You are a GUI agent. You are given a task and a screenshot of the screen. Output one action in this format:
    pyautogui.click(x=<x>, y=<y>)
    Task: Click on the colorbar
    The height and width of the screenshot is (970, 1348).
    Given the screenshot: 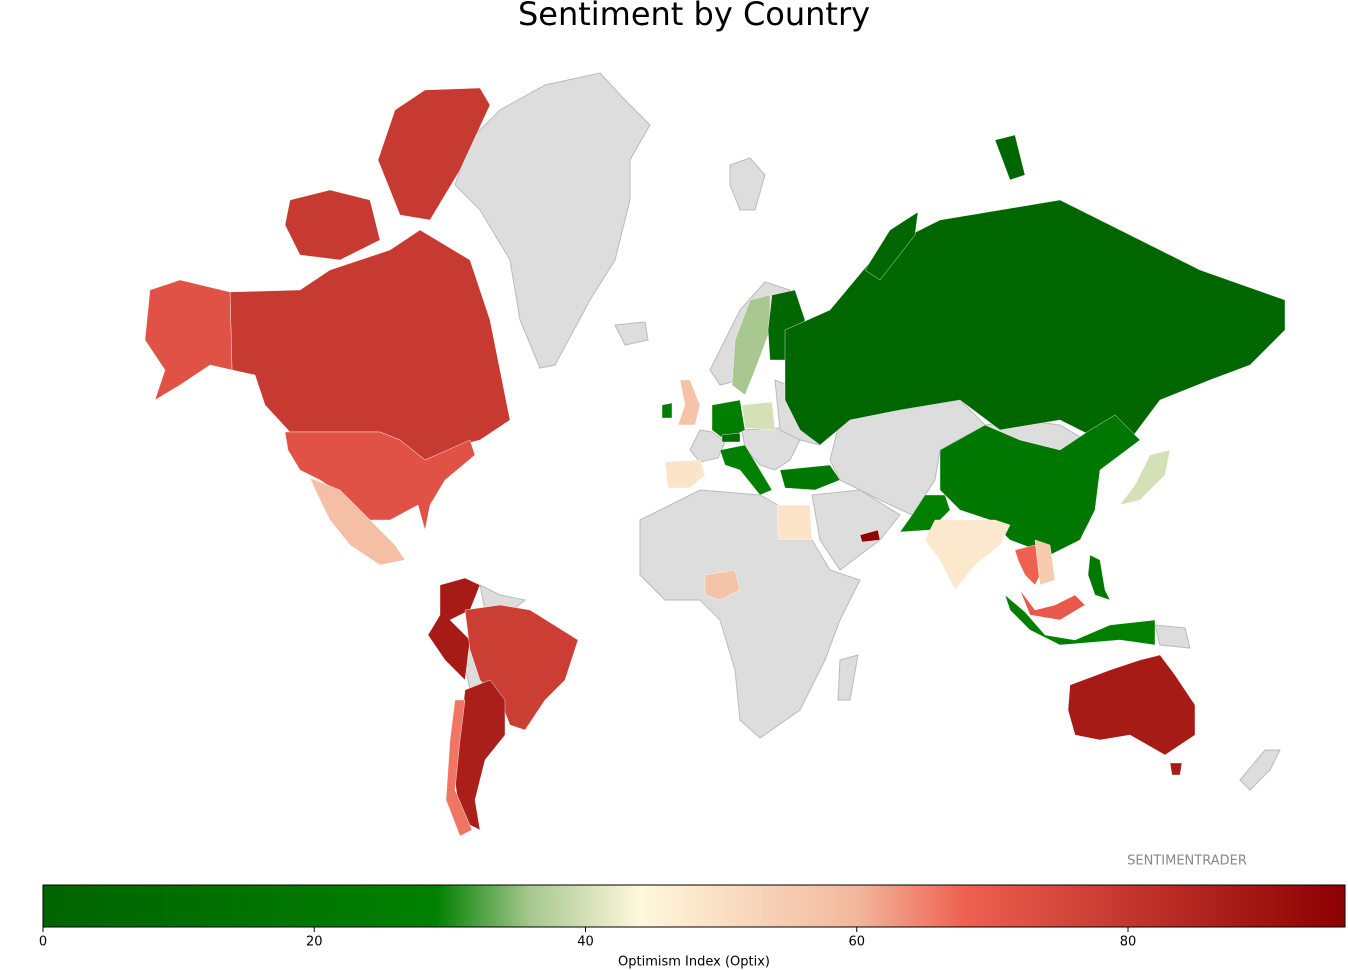 What is the action you would take?
    pyautogui.click(x=694, y=906)
    